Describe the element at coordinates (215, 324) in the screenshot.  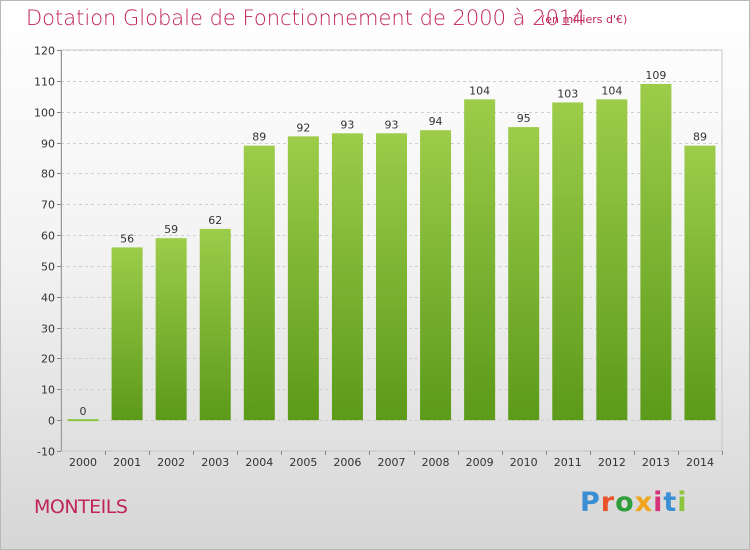
I see `bar-2003` at that location.